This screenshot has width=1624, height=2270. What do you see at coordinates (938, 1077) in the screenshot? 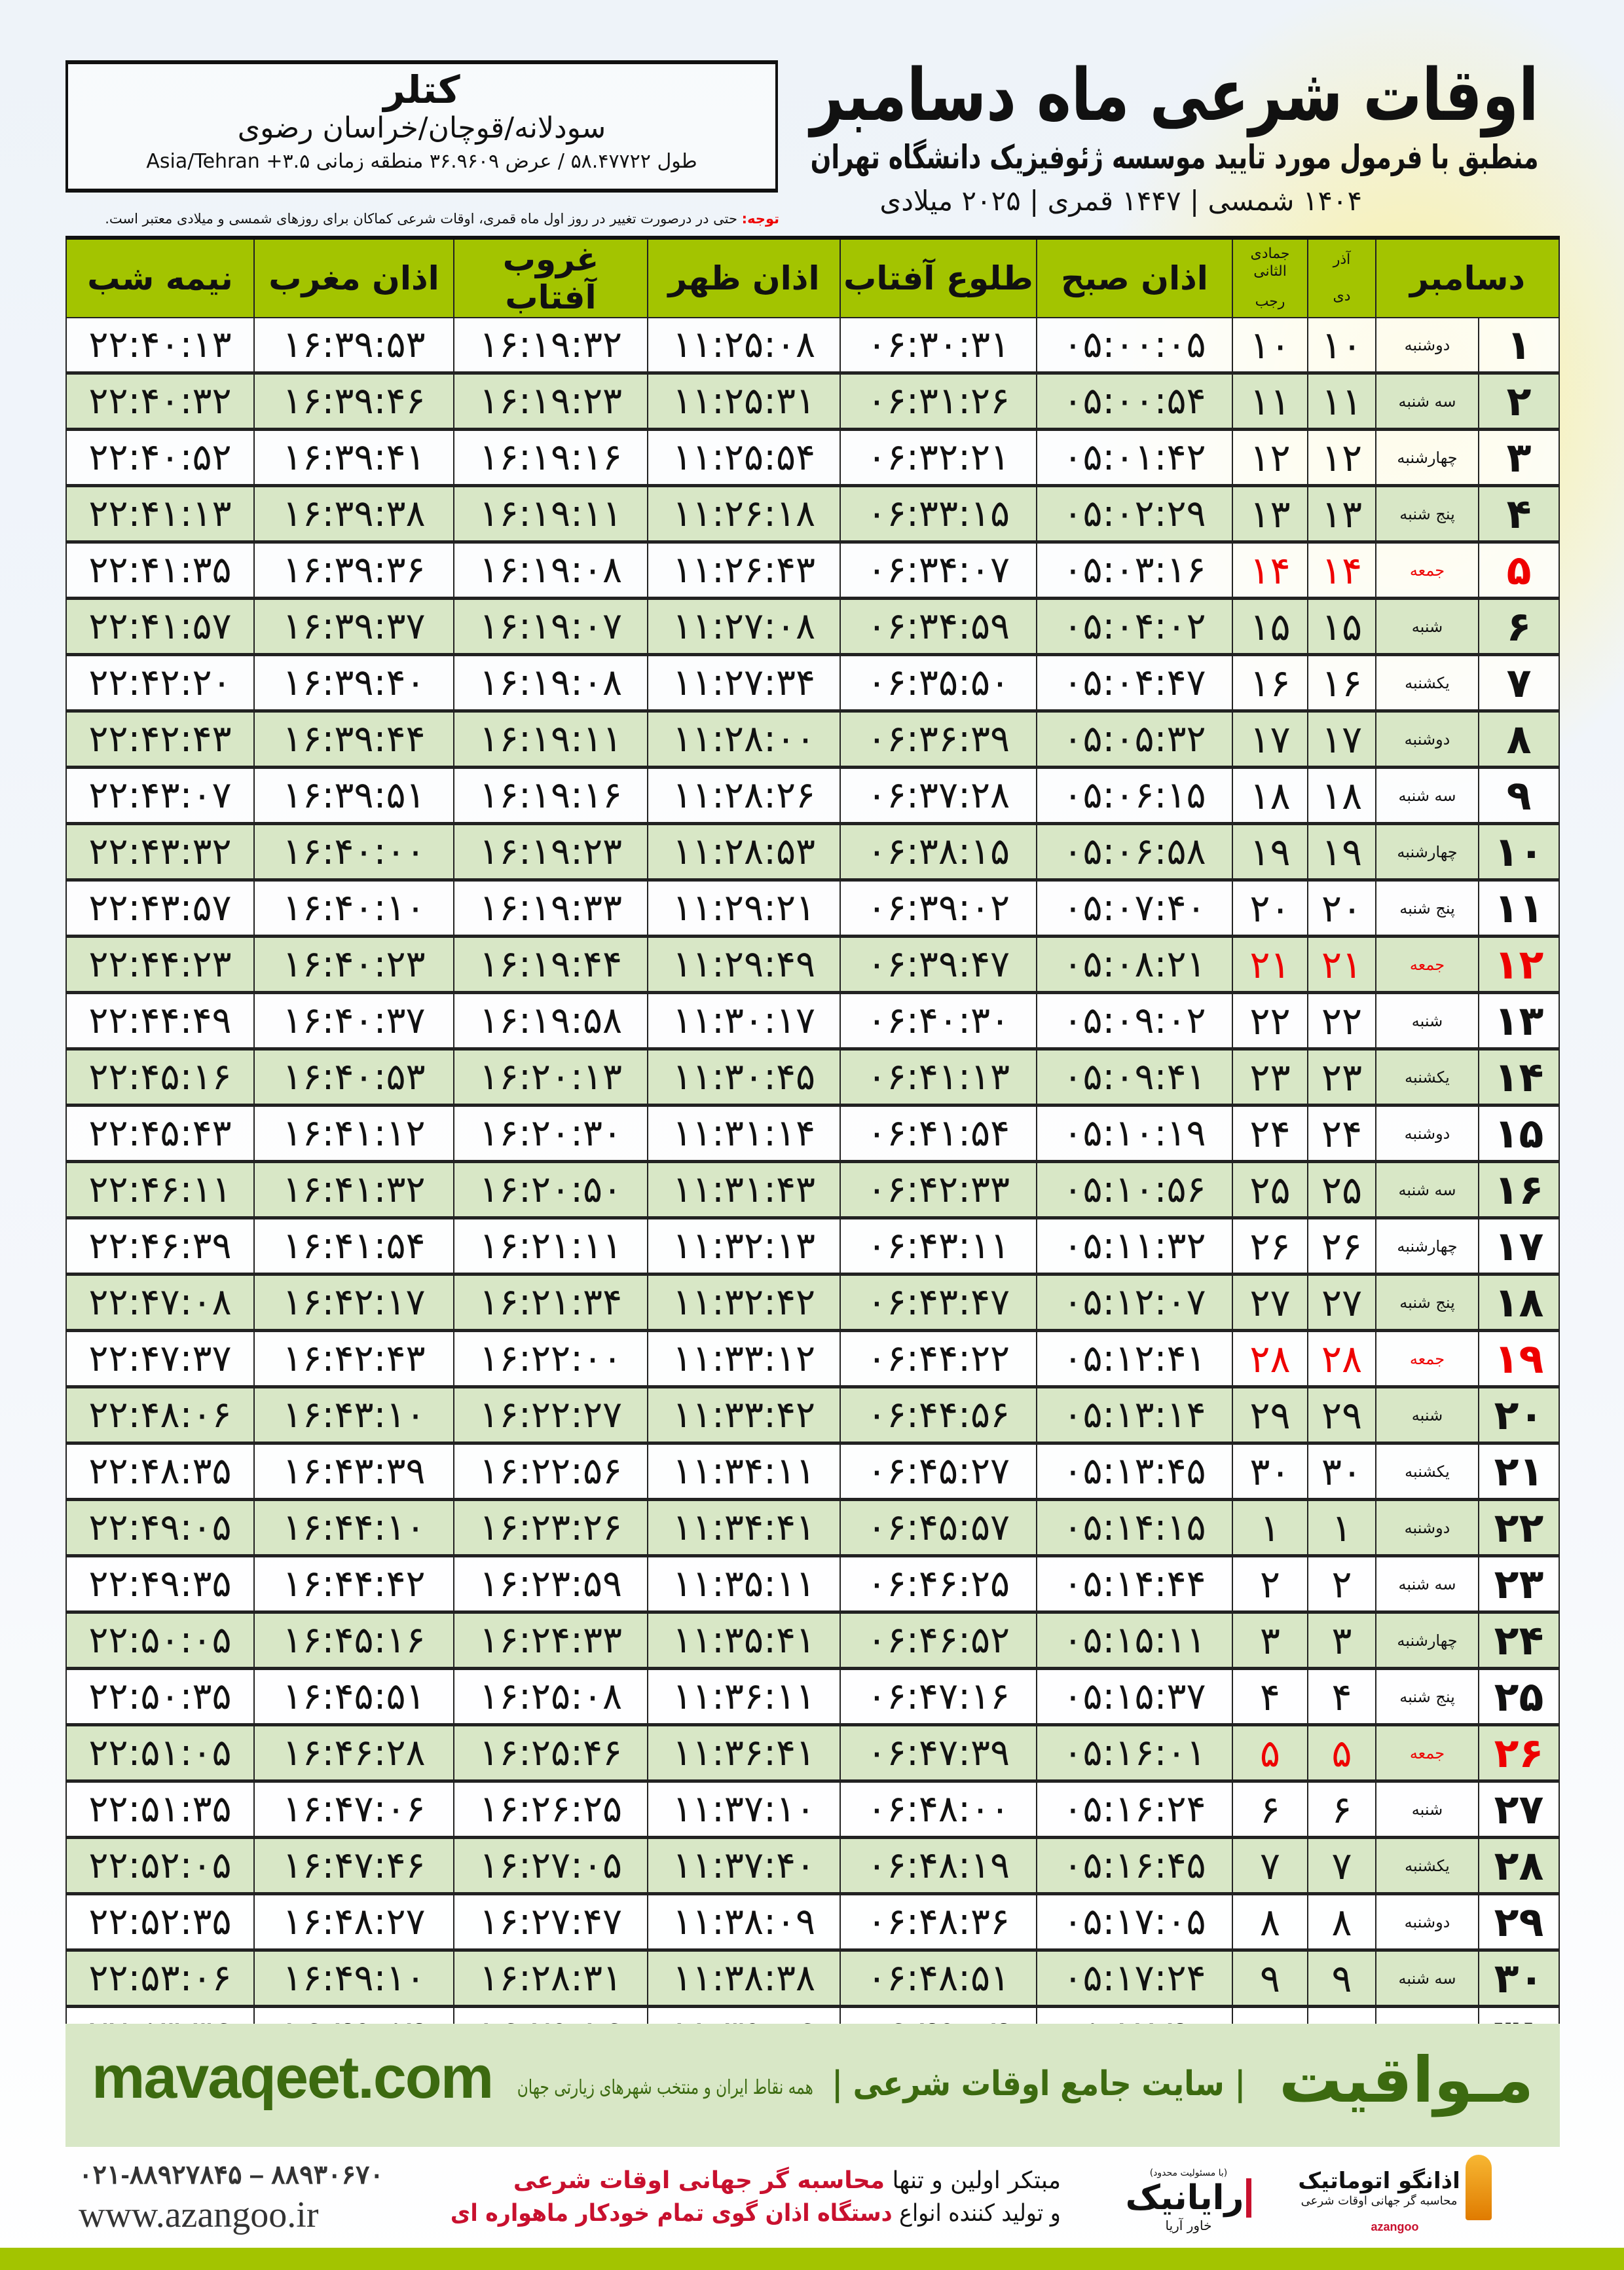
I see `sunrise-time: ۰۶:۴۱:۱۳` at bounding box center [938, 1077].